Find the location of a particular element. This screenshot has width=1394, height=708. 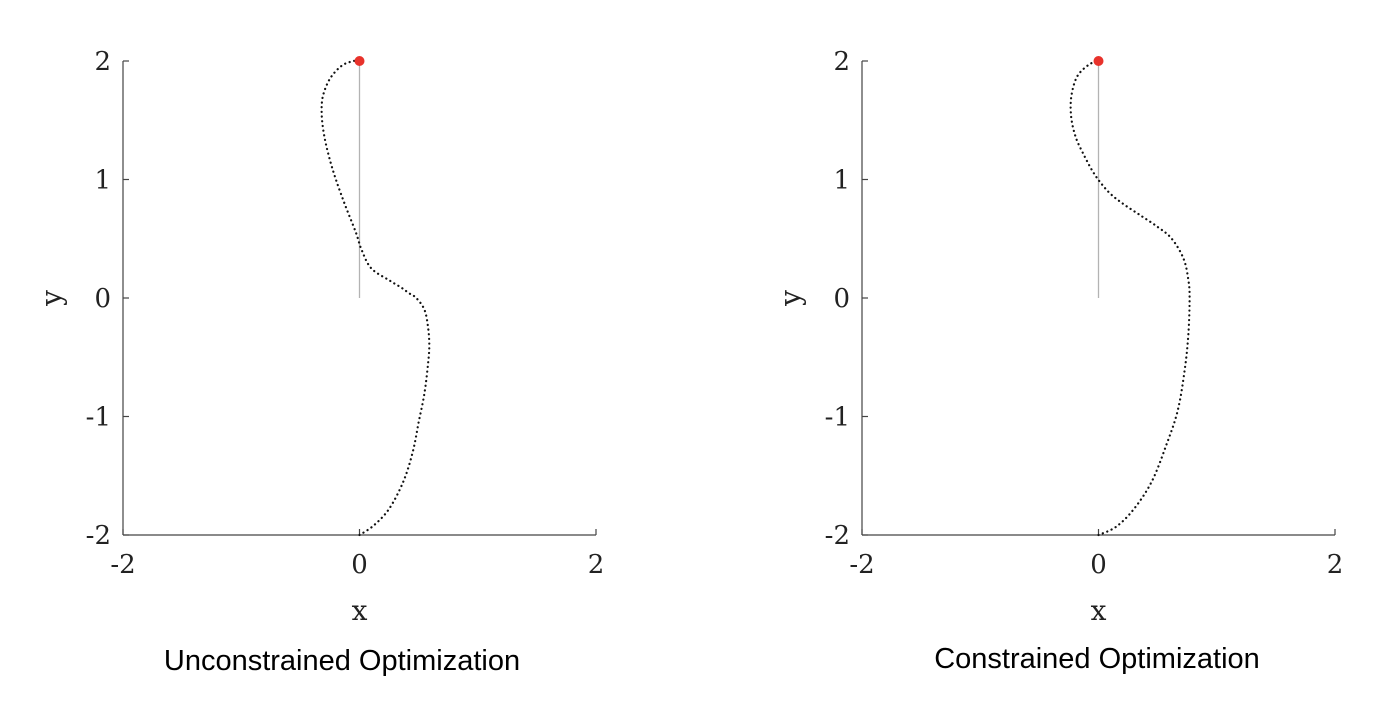

chart-caption: Unconstrained Optimization is located at coordinates (342, 661).